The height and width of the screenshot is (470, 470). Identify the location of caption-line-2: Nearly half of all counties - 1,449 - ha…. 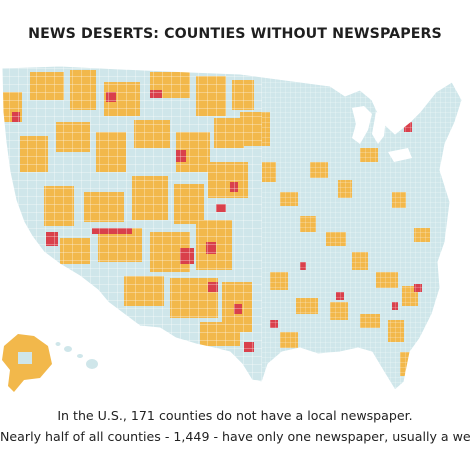
(235, 436).